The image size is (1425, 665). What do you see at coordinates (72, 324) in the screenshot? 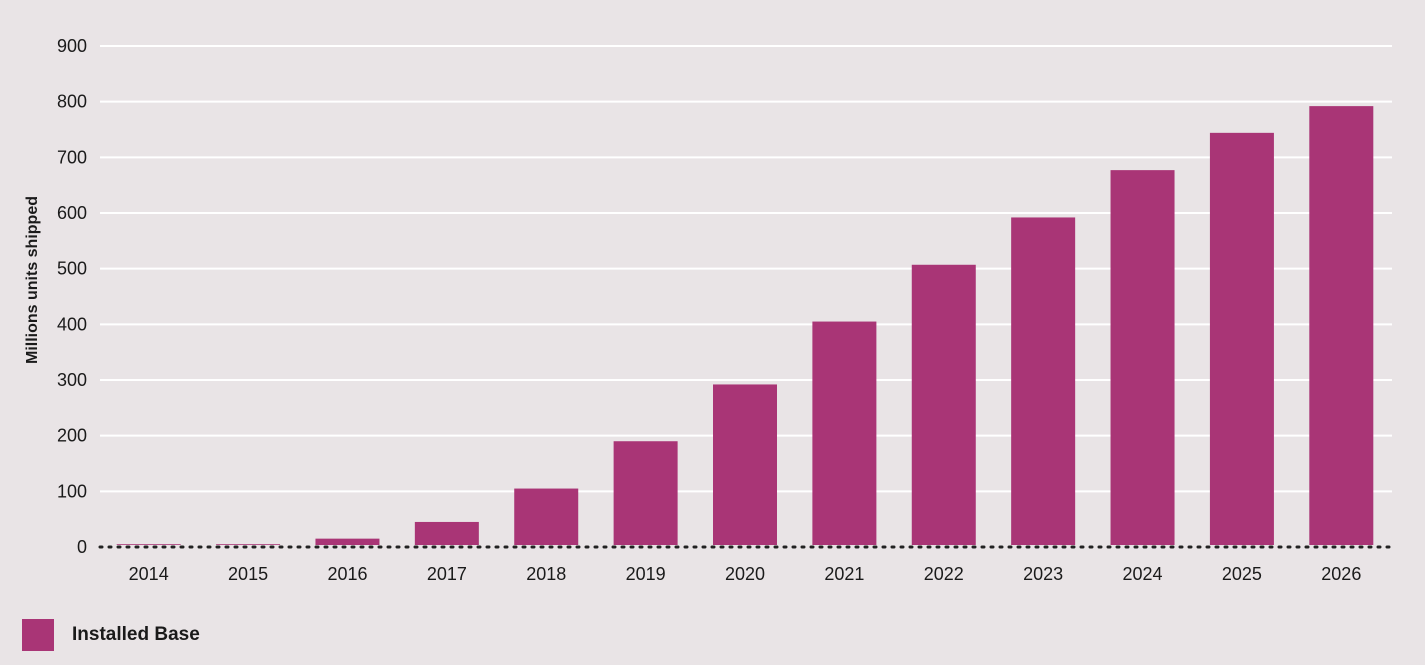
I see `y-tick-label: 400` at bounding box center [72, 324].